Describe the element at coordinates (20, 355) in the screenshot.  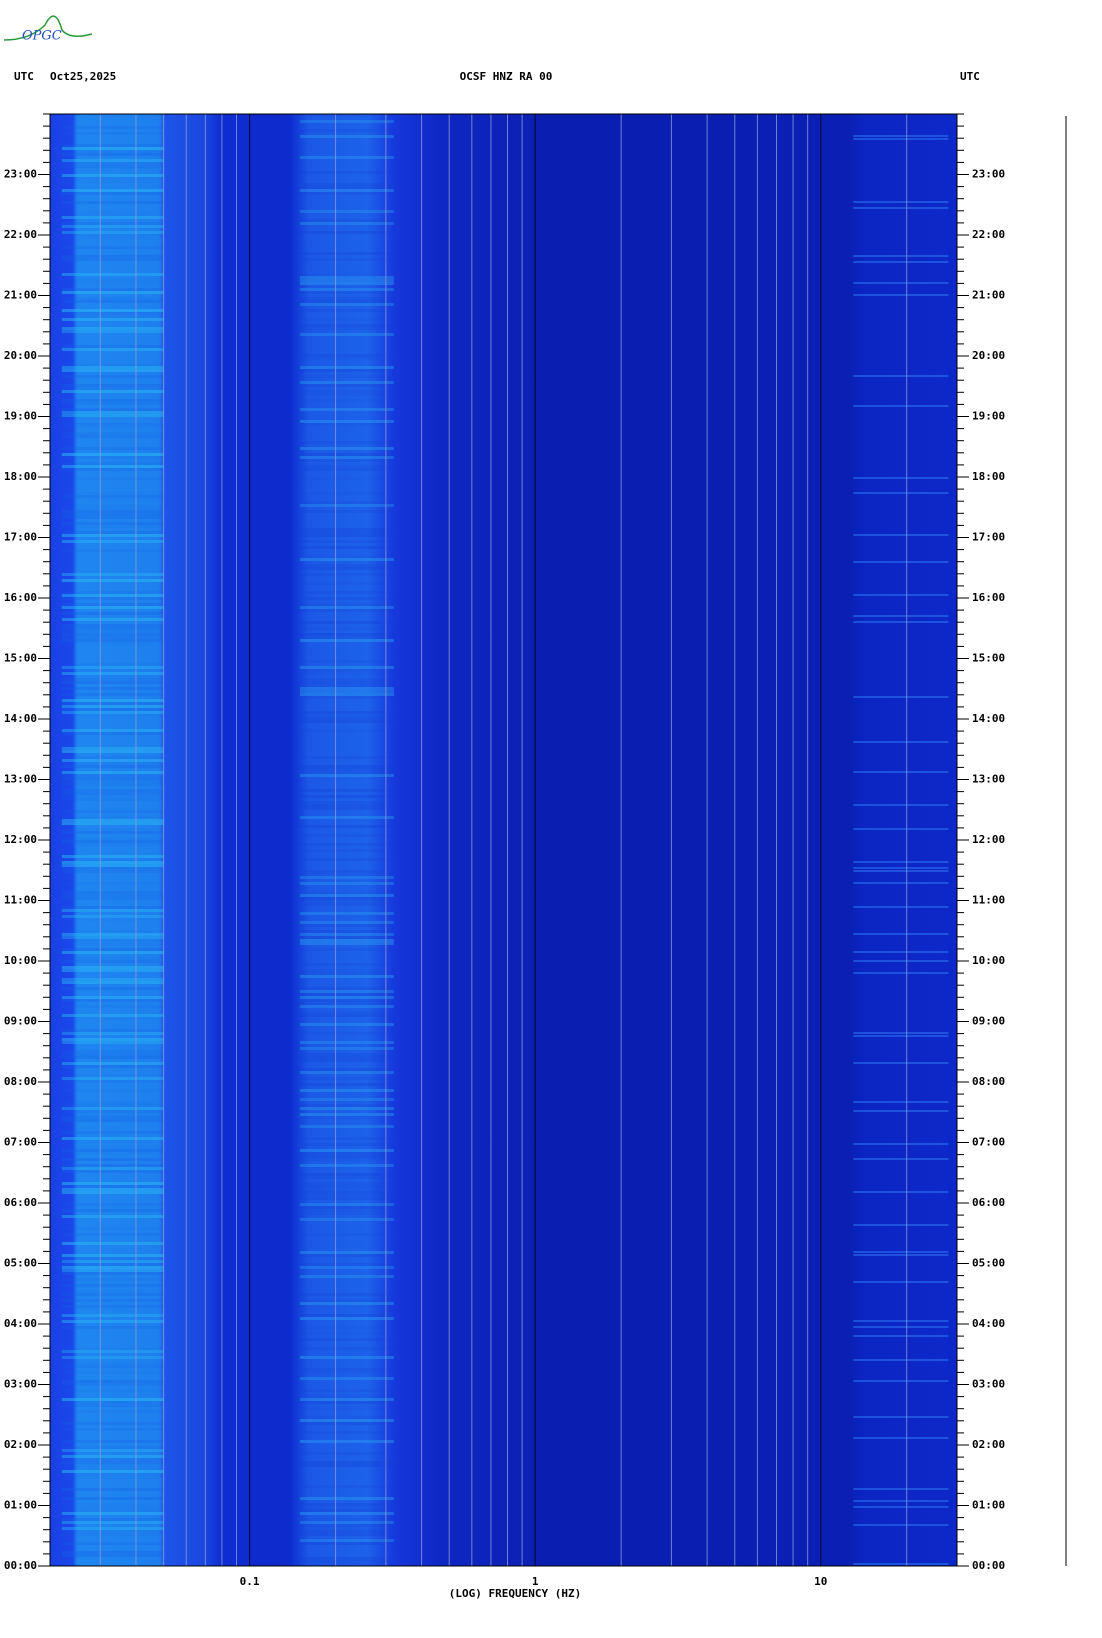
I see `y-tick-label: 20:00` at that location.